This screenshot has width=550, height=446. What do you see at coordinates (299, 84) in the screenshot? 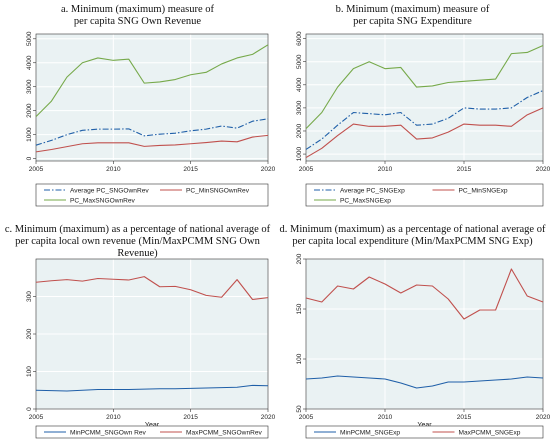
I see `y-tick-label-b-3: 4000` at bounding box center [299, 84].